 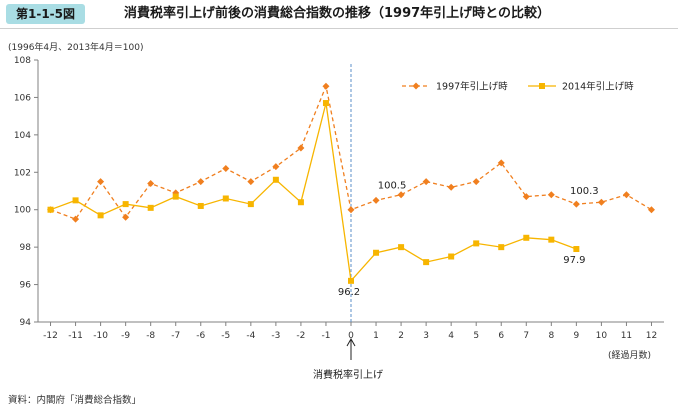 What do you see at coordinates (100, 336) in the screenshot?
I see `x-tick-label: -10` at bounding box center [100, 336].